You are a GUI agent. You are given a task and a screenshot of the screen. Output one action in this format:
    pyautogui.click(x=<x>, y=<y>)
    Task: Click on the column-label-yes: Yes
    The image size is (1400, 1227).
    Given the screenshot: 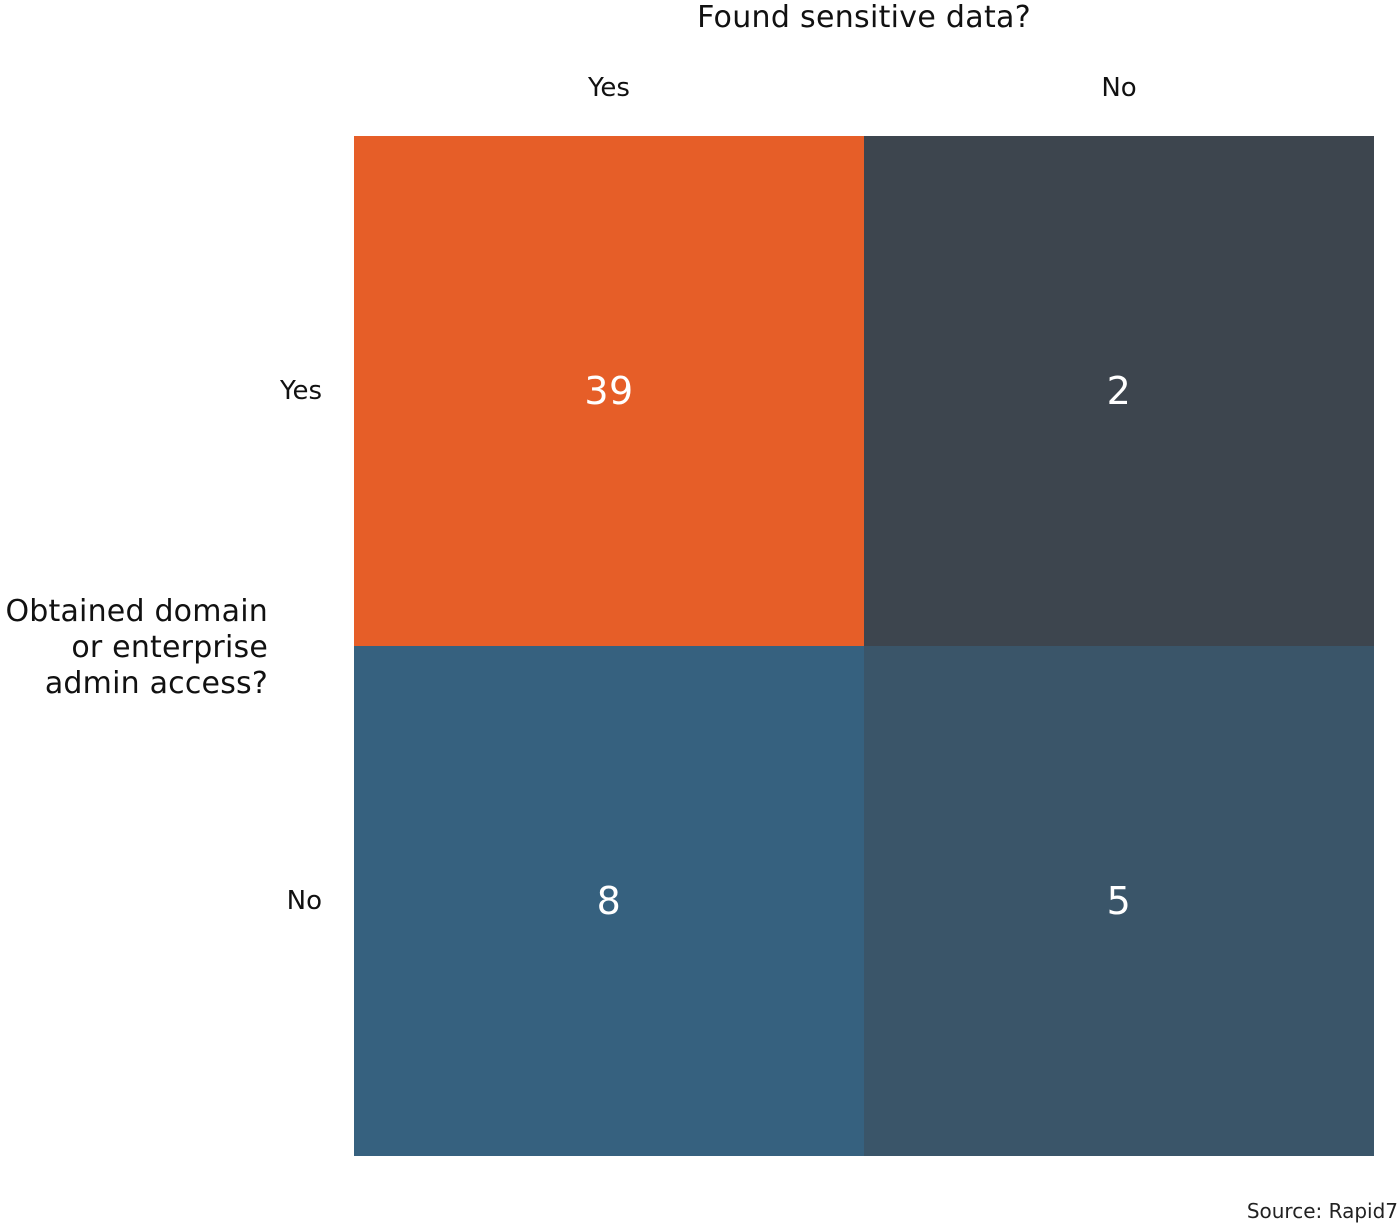 What is the action you would take?
    pyautogui.click(x=609, y=88)
    